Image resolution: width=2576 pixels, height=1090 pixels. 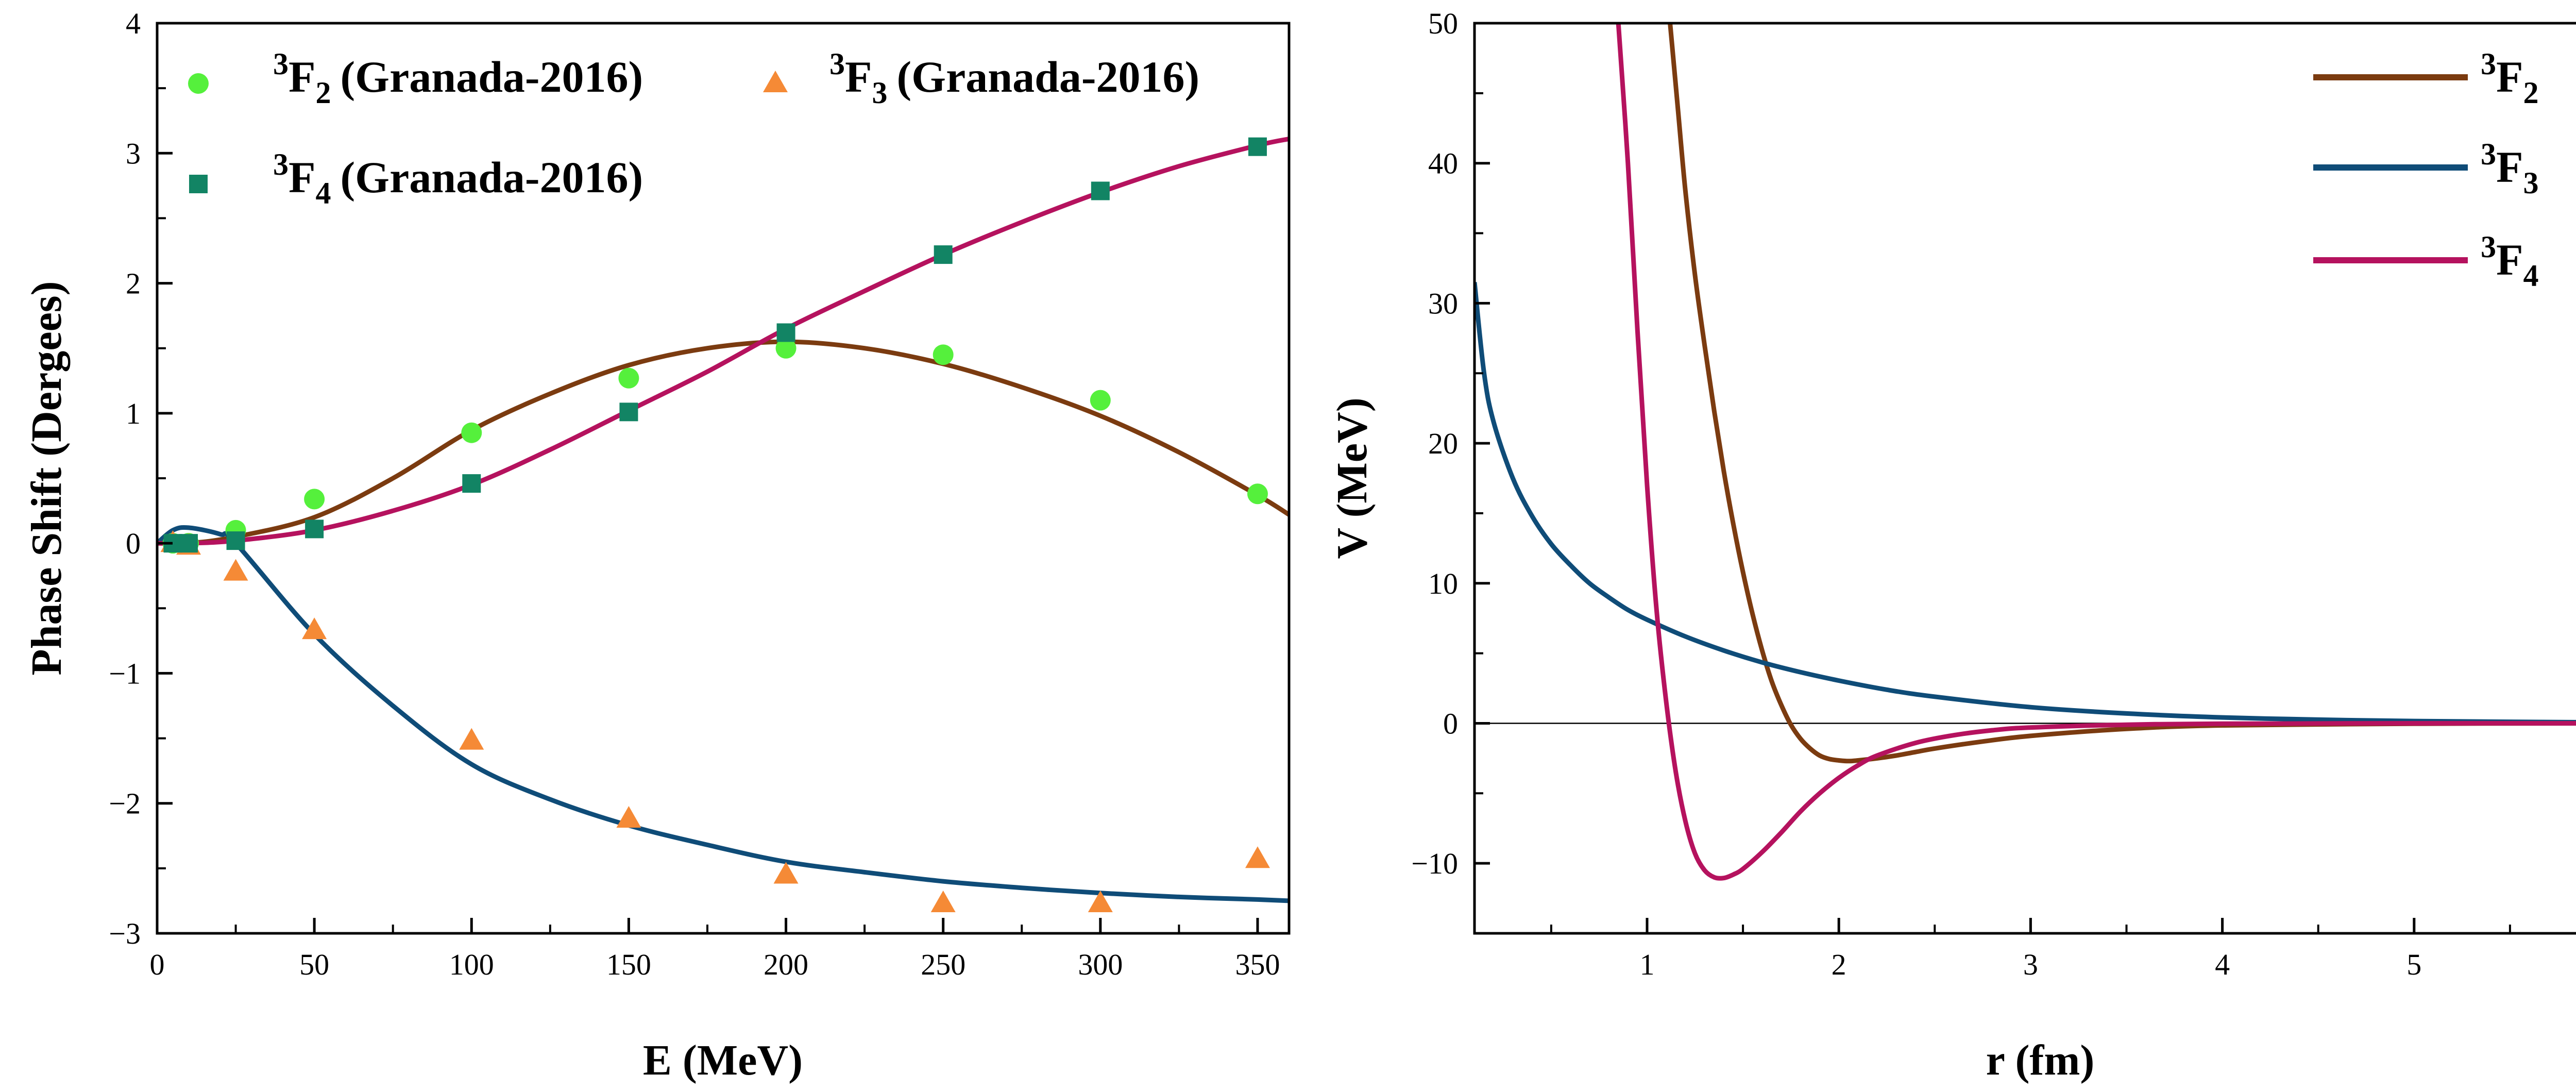 I want to click on legend-marker-circle, so click(x=199, y=83).